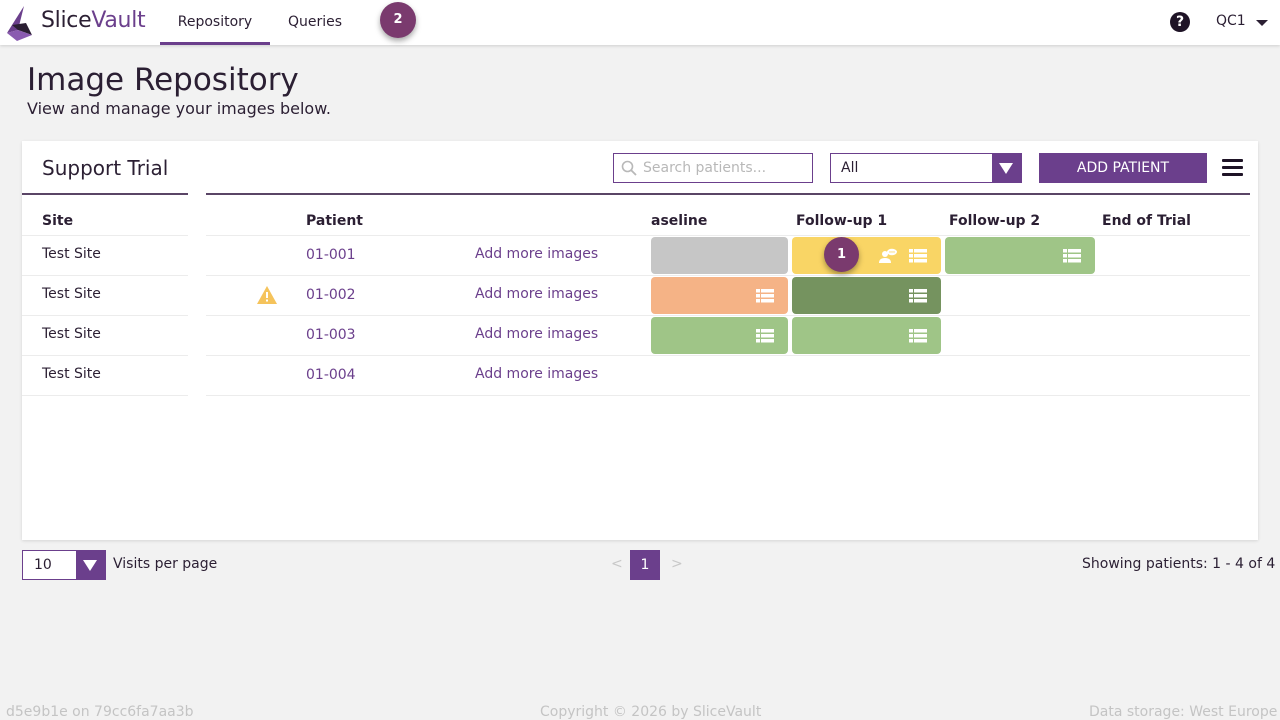  I want to click on showing-count: Showing patients: 1 - 4 of 4, so click(1179, 564).